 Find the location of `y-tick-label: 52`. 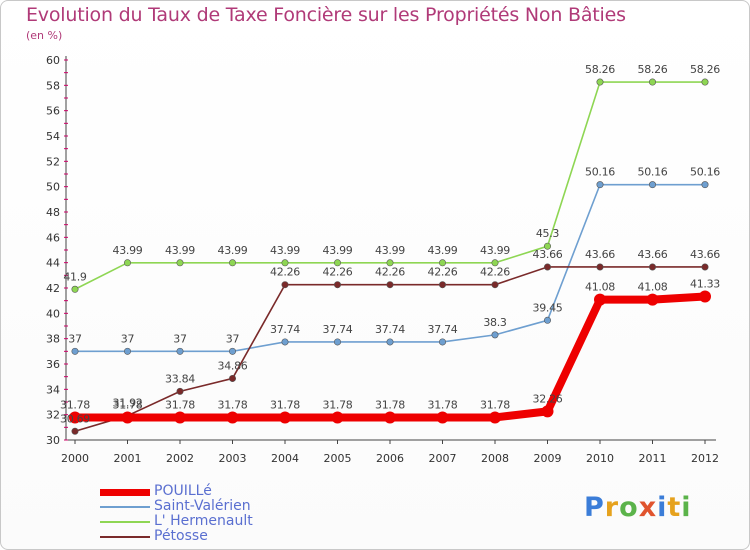

y-tick-label: 52 is located at coordinates (53, 161).